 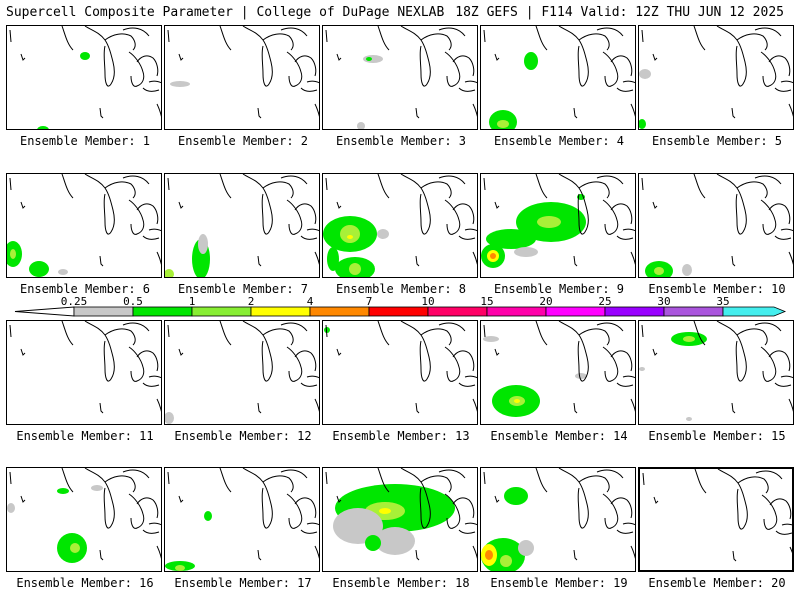 What do you see at coordinates (251, 301) in the screenshot?
I see `colorbar-tick-label: 2` at bounding box center [251, 301].